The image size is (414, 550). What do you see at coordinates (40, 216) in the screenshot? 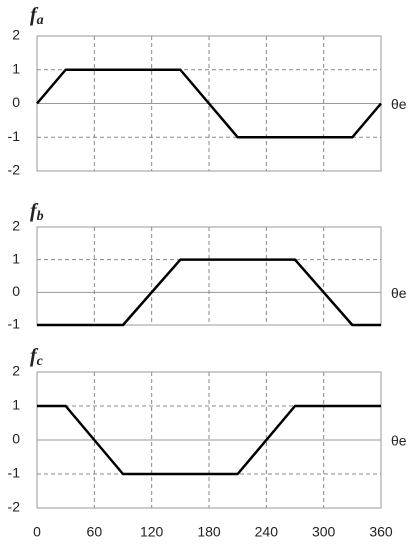
I see `title-sub: b` at bounding box center [40, 216].